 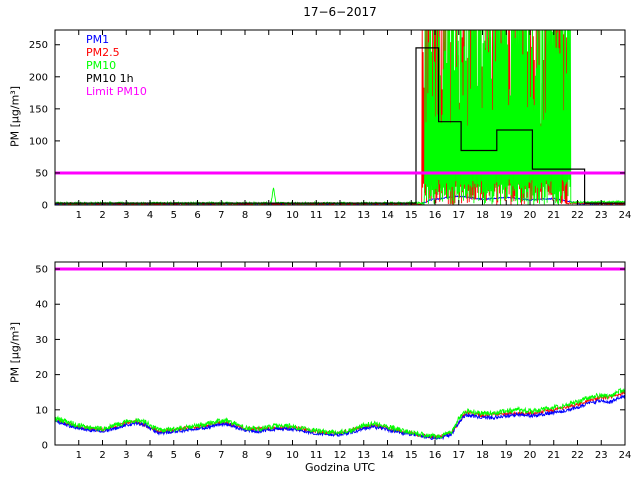 What do you see at coordinates (103, 52) in the screenshot?
I see `legend-item-pm2-5: PM2.5` at bounding box center [103, 52].